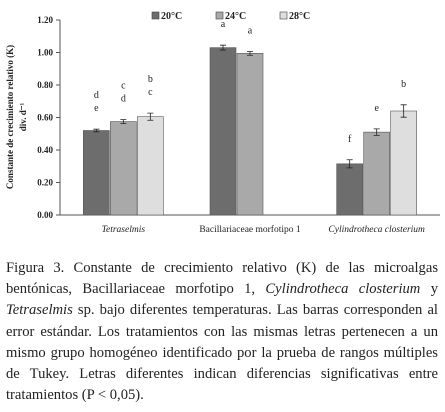 The image size is (445, 412). Describe the element at coordinates (45, 215) in the screenshot. I see `y-tick-label: 0.00` at that location.